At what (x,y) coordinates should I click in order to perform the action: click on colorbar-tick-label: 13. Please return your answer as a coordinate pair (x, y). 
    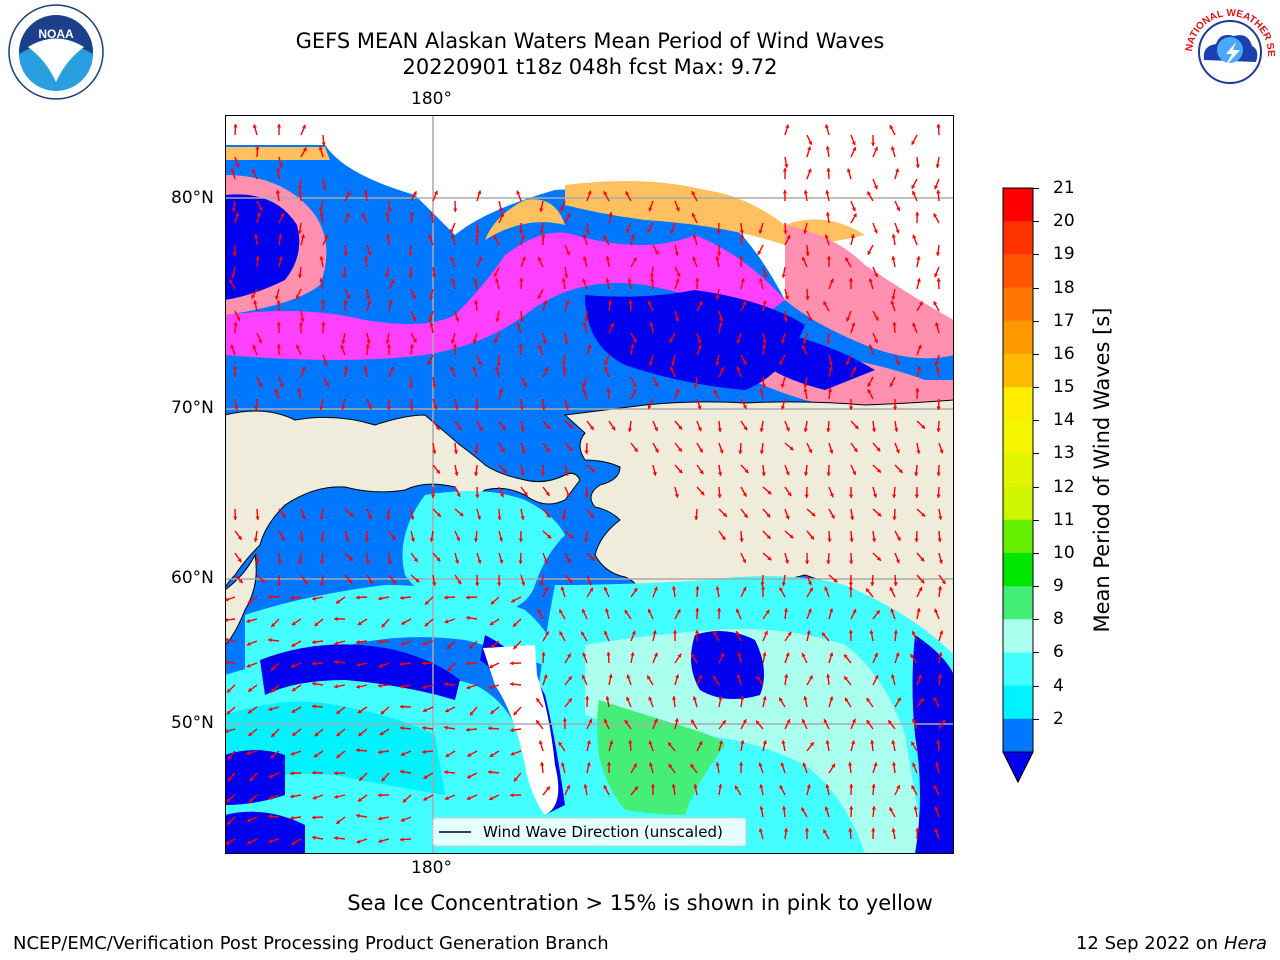
    Looking at the image, I should click on (1064, 453).